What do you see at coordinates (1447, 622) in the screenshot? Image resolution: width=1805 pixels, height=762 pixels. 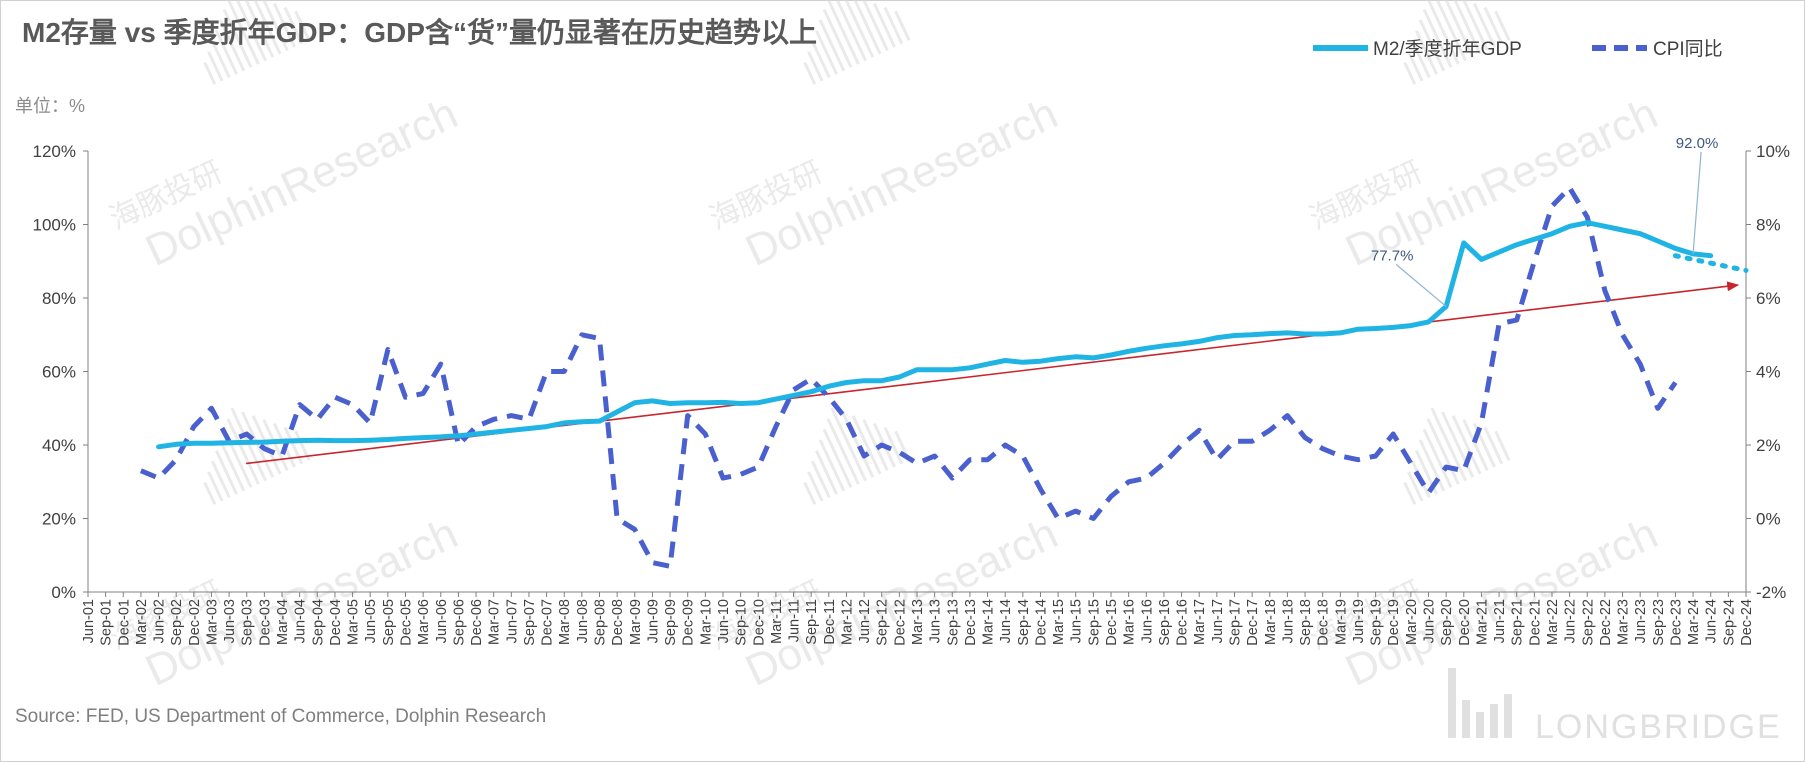 I see `x-tick-label: Sep-20` at bounding box center [1447, 622].